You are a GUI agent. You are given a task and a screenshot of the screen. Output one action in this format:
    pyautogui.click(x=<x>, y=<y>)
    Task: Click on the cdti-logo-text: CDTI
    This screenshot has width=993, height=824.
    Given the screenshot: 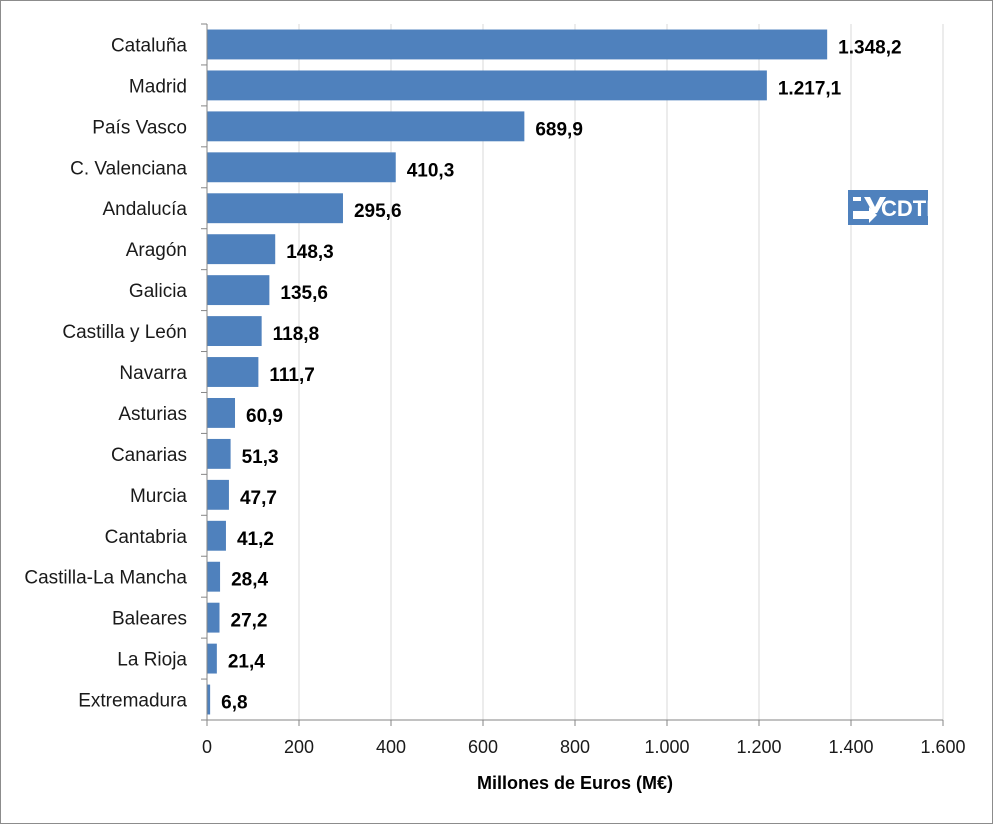 What is the action you would take?
    pyautogui.click(x=906, y=208)
    